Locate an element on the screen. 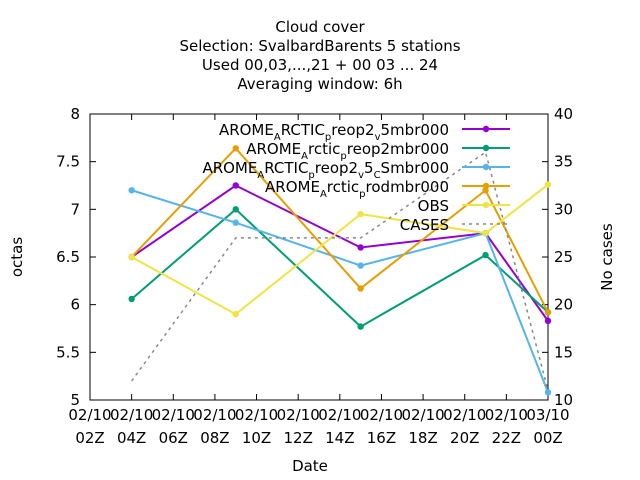 Image resolution: width=640 pixels, height=480 pixels. y2-tick-label-3: 25 is located at coordinates (563, 257).